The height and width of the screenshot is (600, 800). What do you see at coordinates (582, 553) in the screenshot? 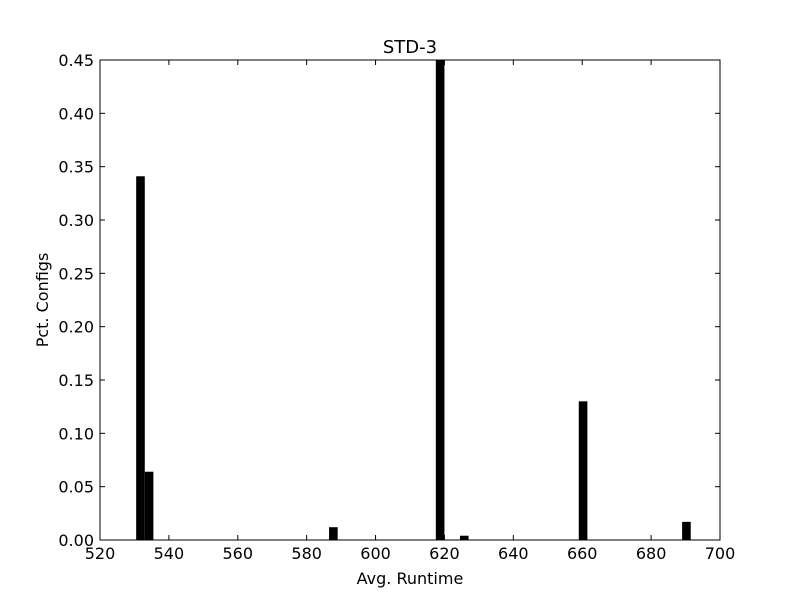
I see `x-tick-label: 660` at bounding box center [582, 553].